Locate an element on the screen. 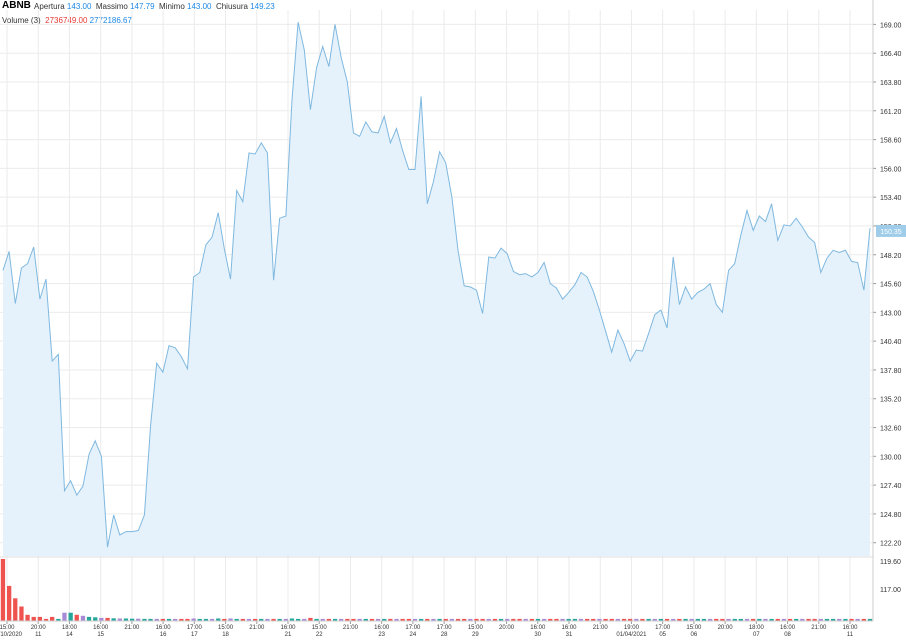 The width and height of the screenshot is (906, 640). y-tick-label: 130.00 is located at coordinates (891, 457).